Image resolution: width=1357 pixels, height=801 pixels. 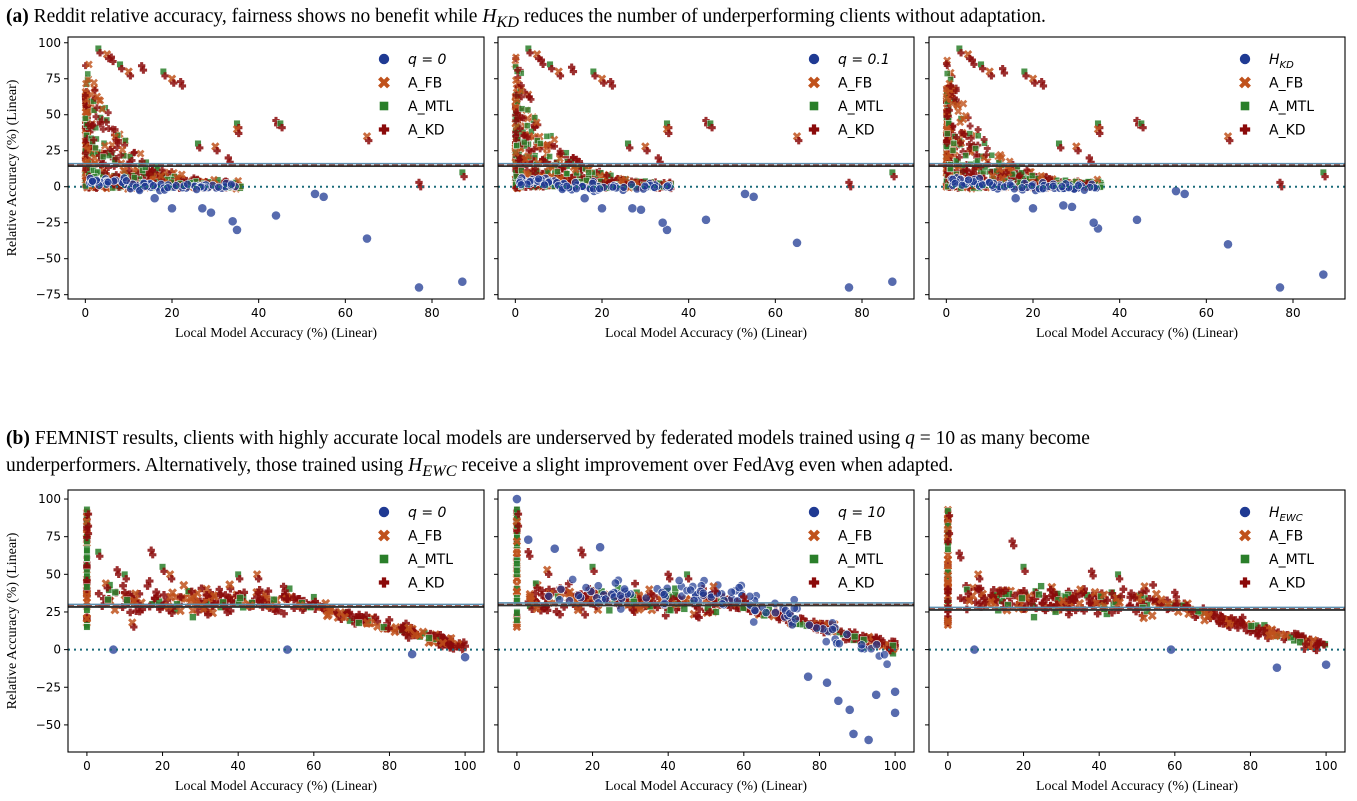 What do you see at coordinates (1032, 313) in the screenshot?
I see `x-tick-label: 20` at bounding box center [1032, 313].